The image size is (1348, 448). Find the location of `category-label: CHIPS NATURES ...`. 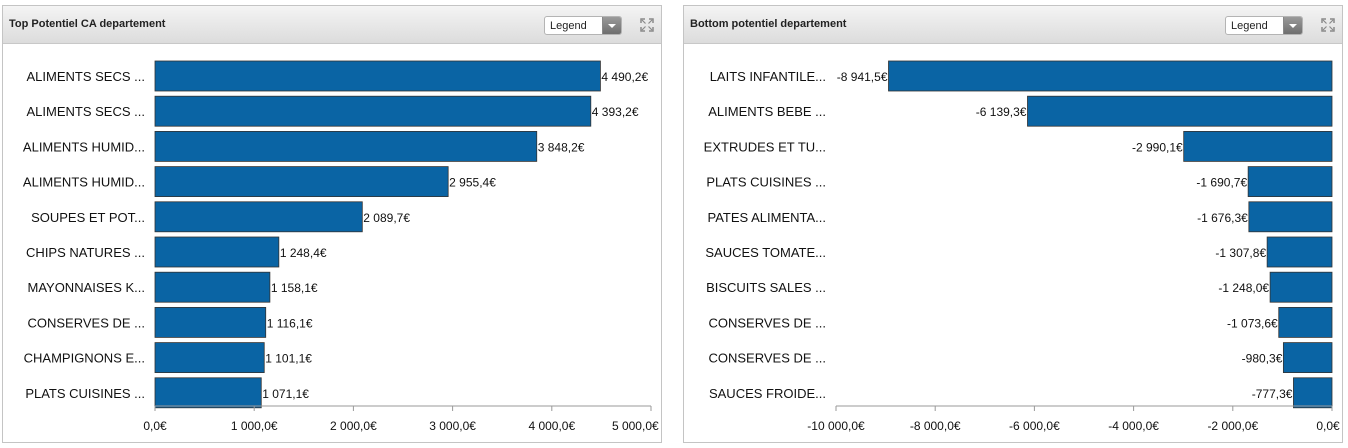

category-label: CHIPS NATURES ... is located at coordinates (85, 252).